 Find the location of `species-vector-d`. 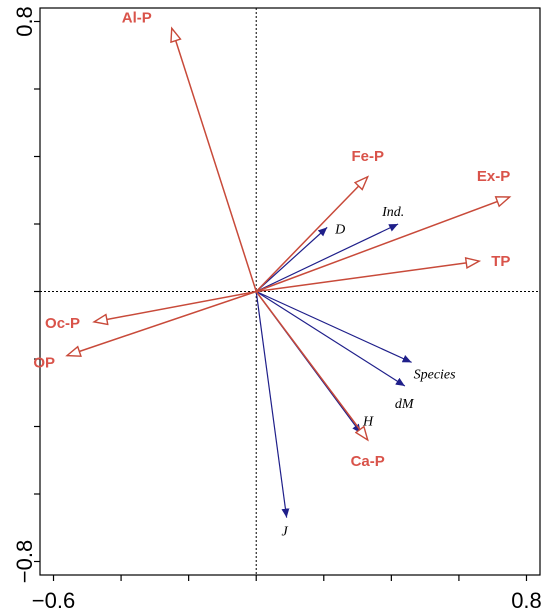

species-vector-d is located at coordinates (291, 259).